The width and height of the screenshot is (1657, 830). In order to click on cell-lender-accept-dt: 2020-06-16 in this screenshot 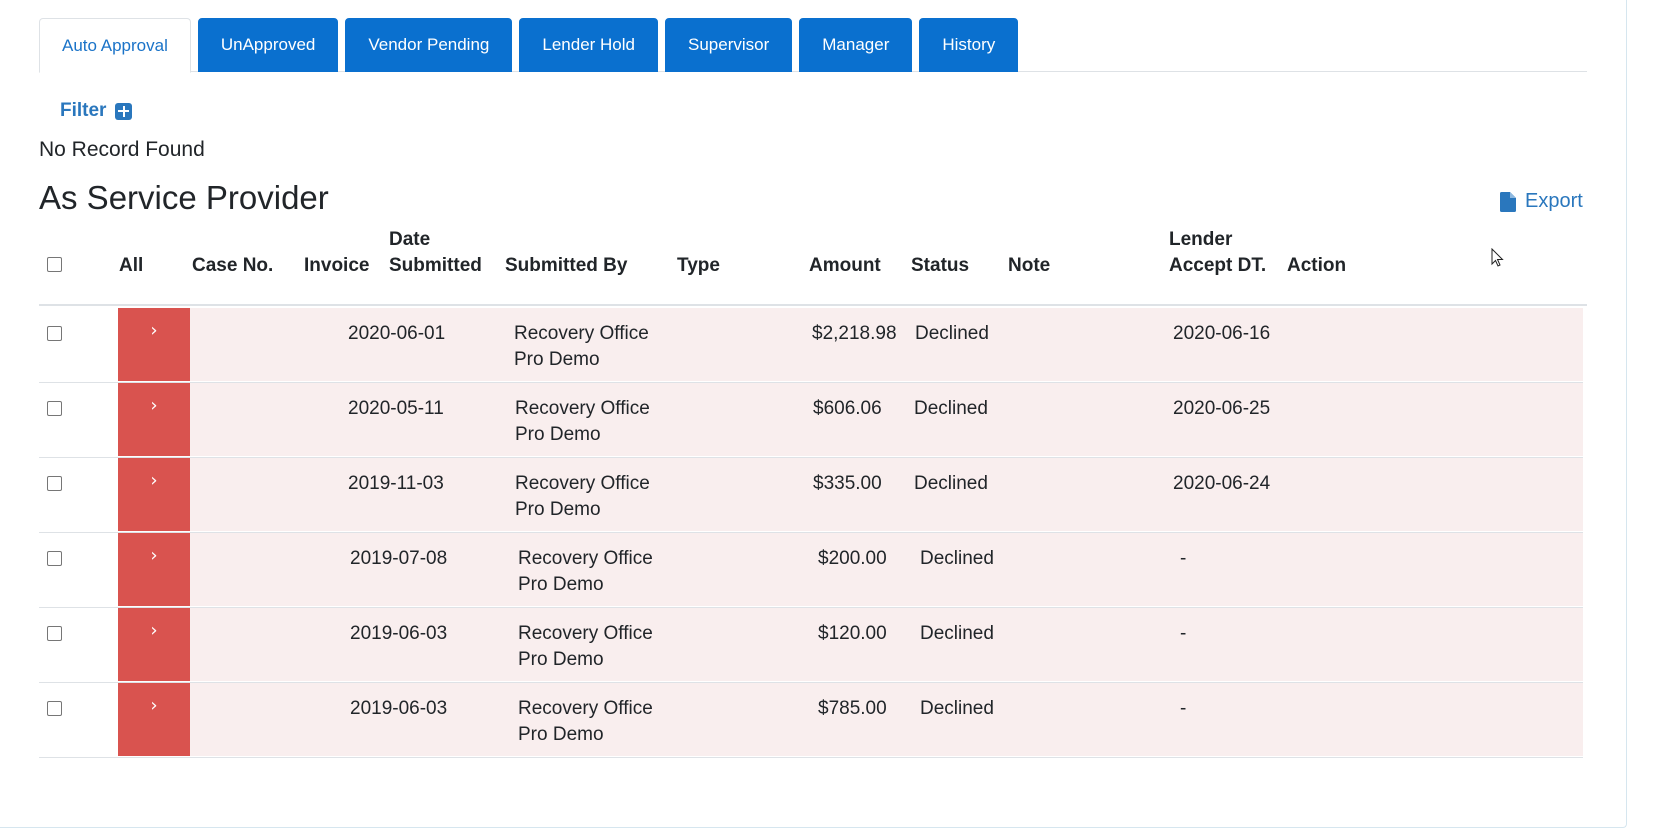, I will do `click(1222, 333)`.